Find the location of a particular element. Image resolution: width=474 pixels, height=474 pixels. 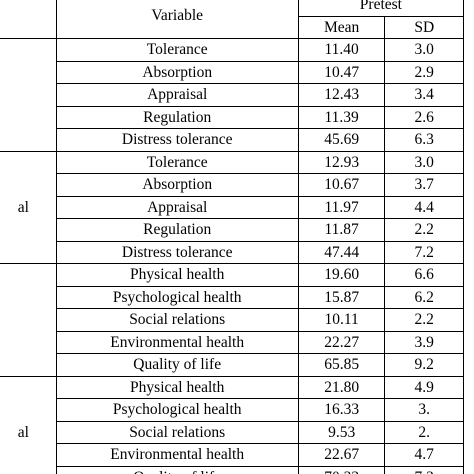

table-row: Social relations 10.11 2.2 is located at coordinates (232, 320).